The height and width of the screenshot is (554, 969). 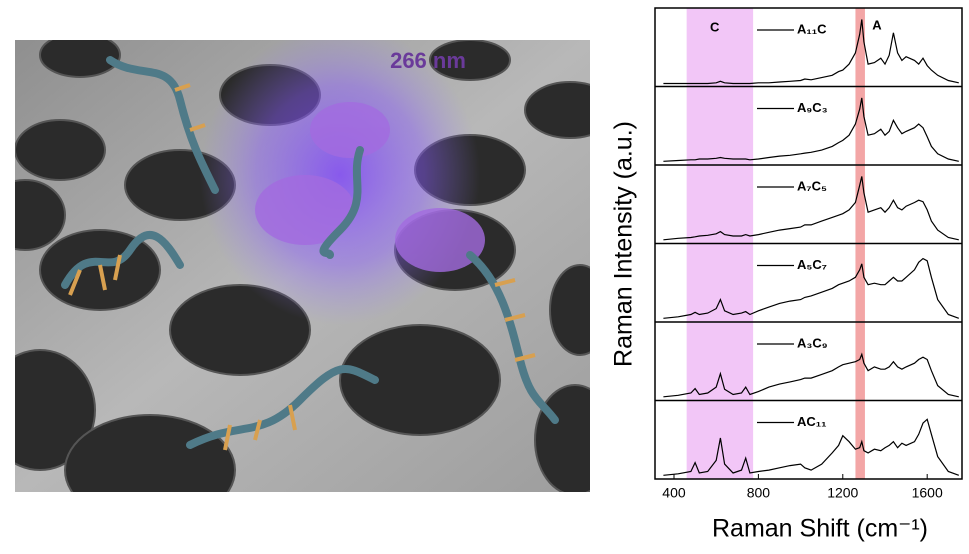 What do you see at coordinates (428, 60) in the screenshot?
I see `wavelength-label: 266 nm` at bounding box center [428, 60].